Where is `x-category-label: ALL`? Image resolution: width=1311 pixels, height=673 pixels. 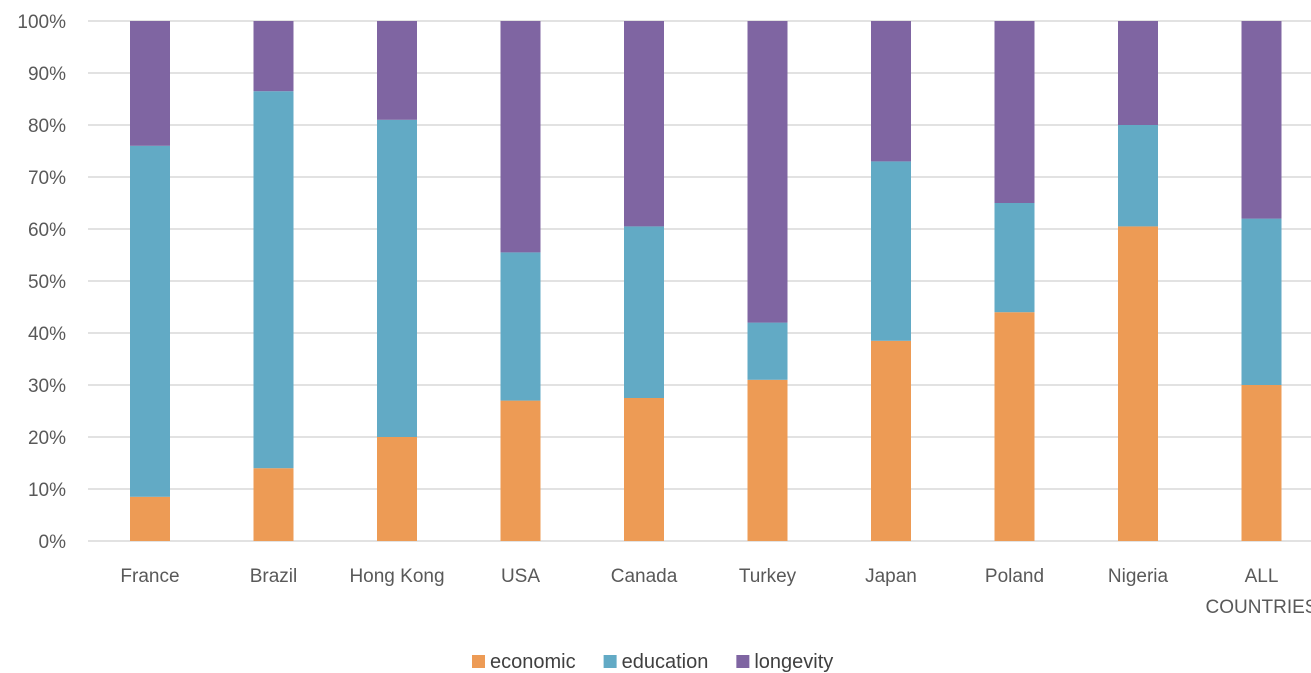 x-category-label: ALL is located at coordinates (1262, 576).